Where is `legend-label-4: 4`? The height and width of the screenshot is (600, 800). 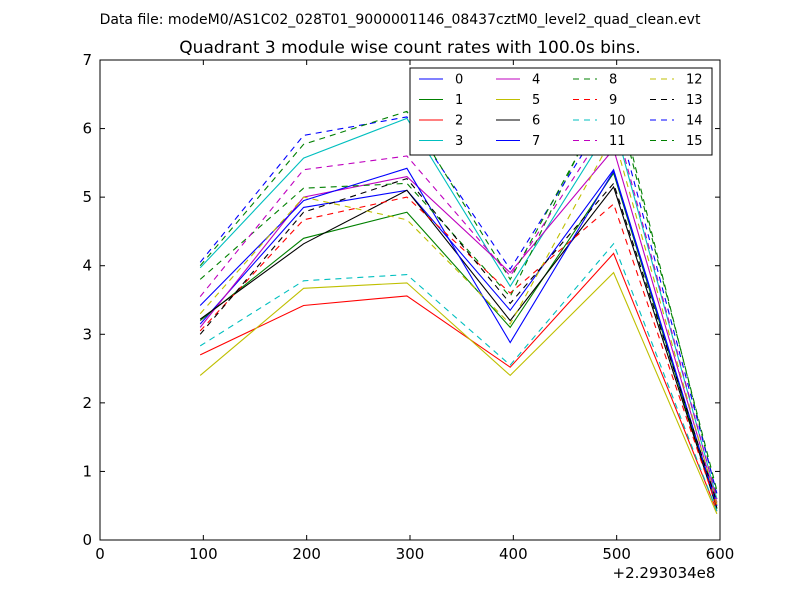
legend-label-4: 4 is located at coordinates (536, 80).